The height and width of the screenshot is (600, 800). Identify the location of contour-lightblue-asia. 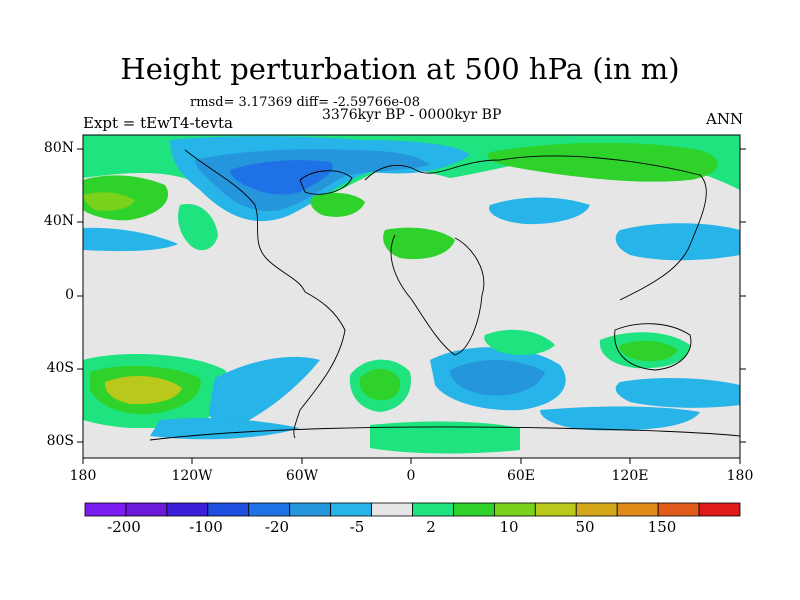
(539, 211).